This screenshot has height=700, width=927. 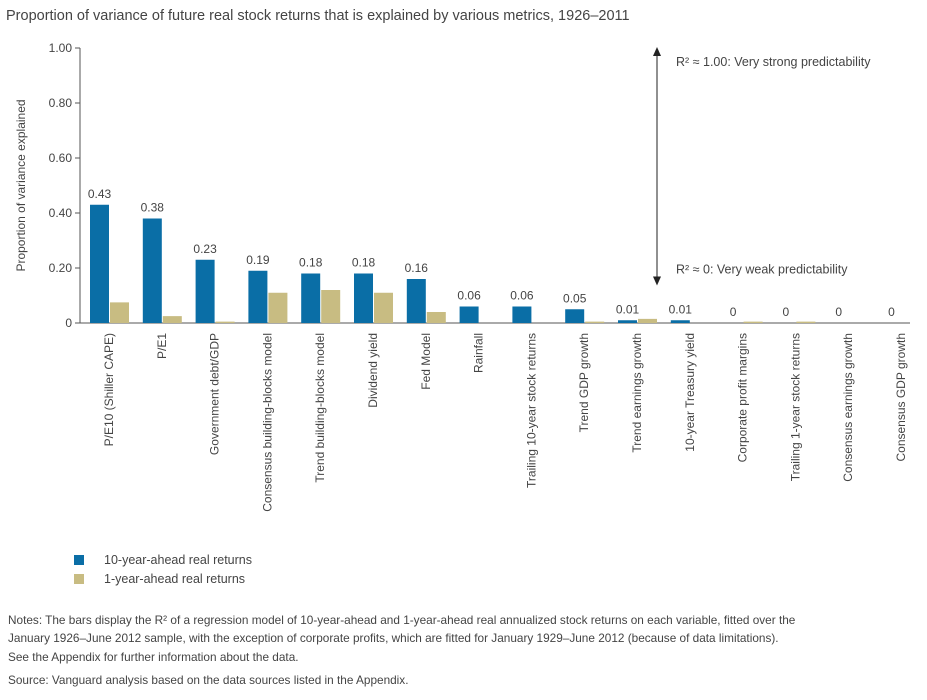 I want to click on category-label: 10-year Treasury yield, so click(x=690, y=392).